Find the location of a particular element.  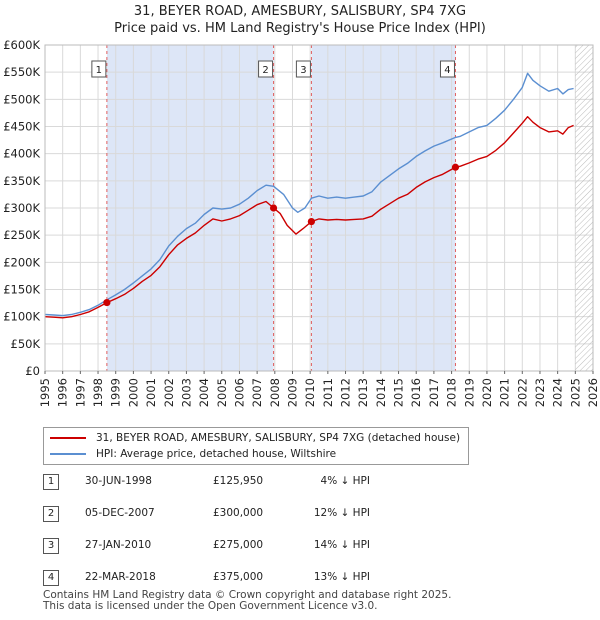

sale-number-badge: 1 is located at coordinates (51, 482).